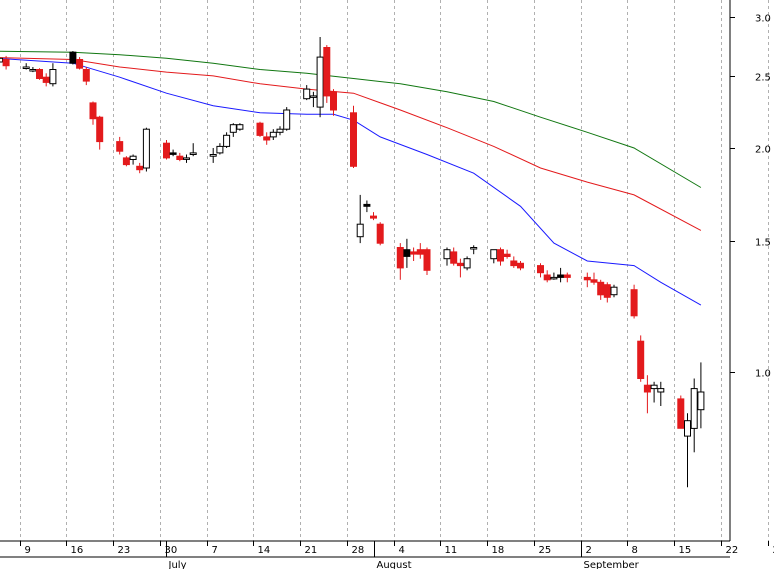  Describe the element at coordinates (763, 374) in the screenshot. I see `y-tick-label: 1.0` at that location.